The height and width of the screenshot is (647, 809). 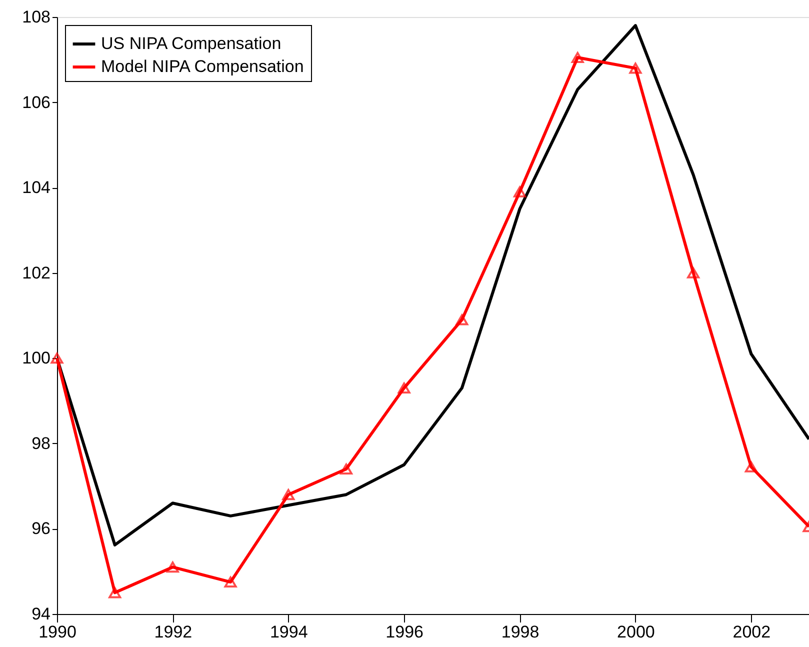 I want to click on legend-label: US NIPA Compensation, so click(x=191, y=43).